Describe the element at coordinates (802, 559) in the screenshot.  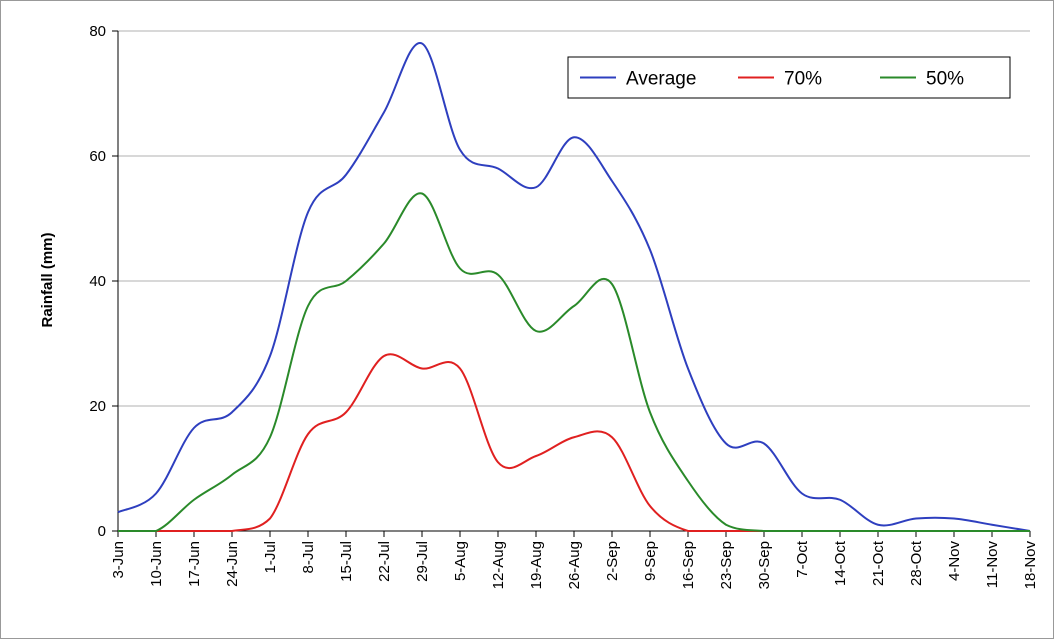
I see `x-tick-label: 7-Oct` at that location.